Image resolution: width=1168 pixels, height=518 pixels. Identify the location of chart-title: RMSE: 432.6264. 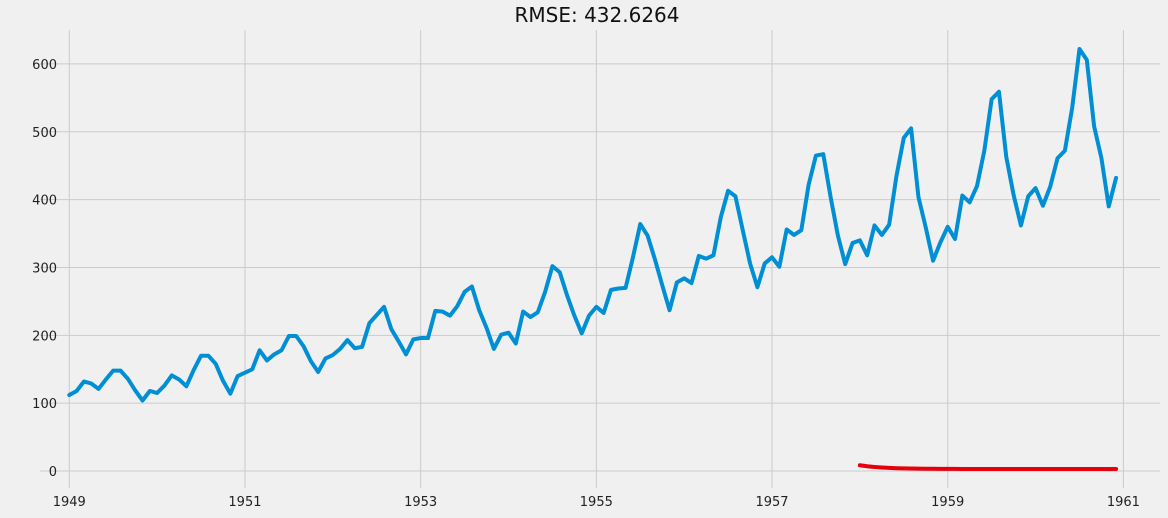
(596, 15).